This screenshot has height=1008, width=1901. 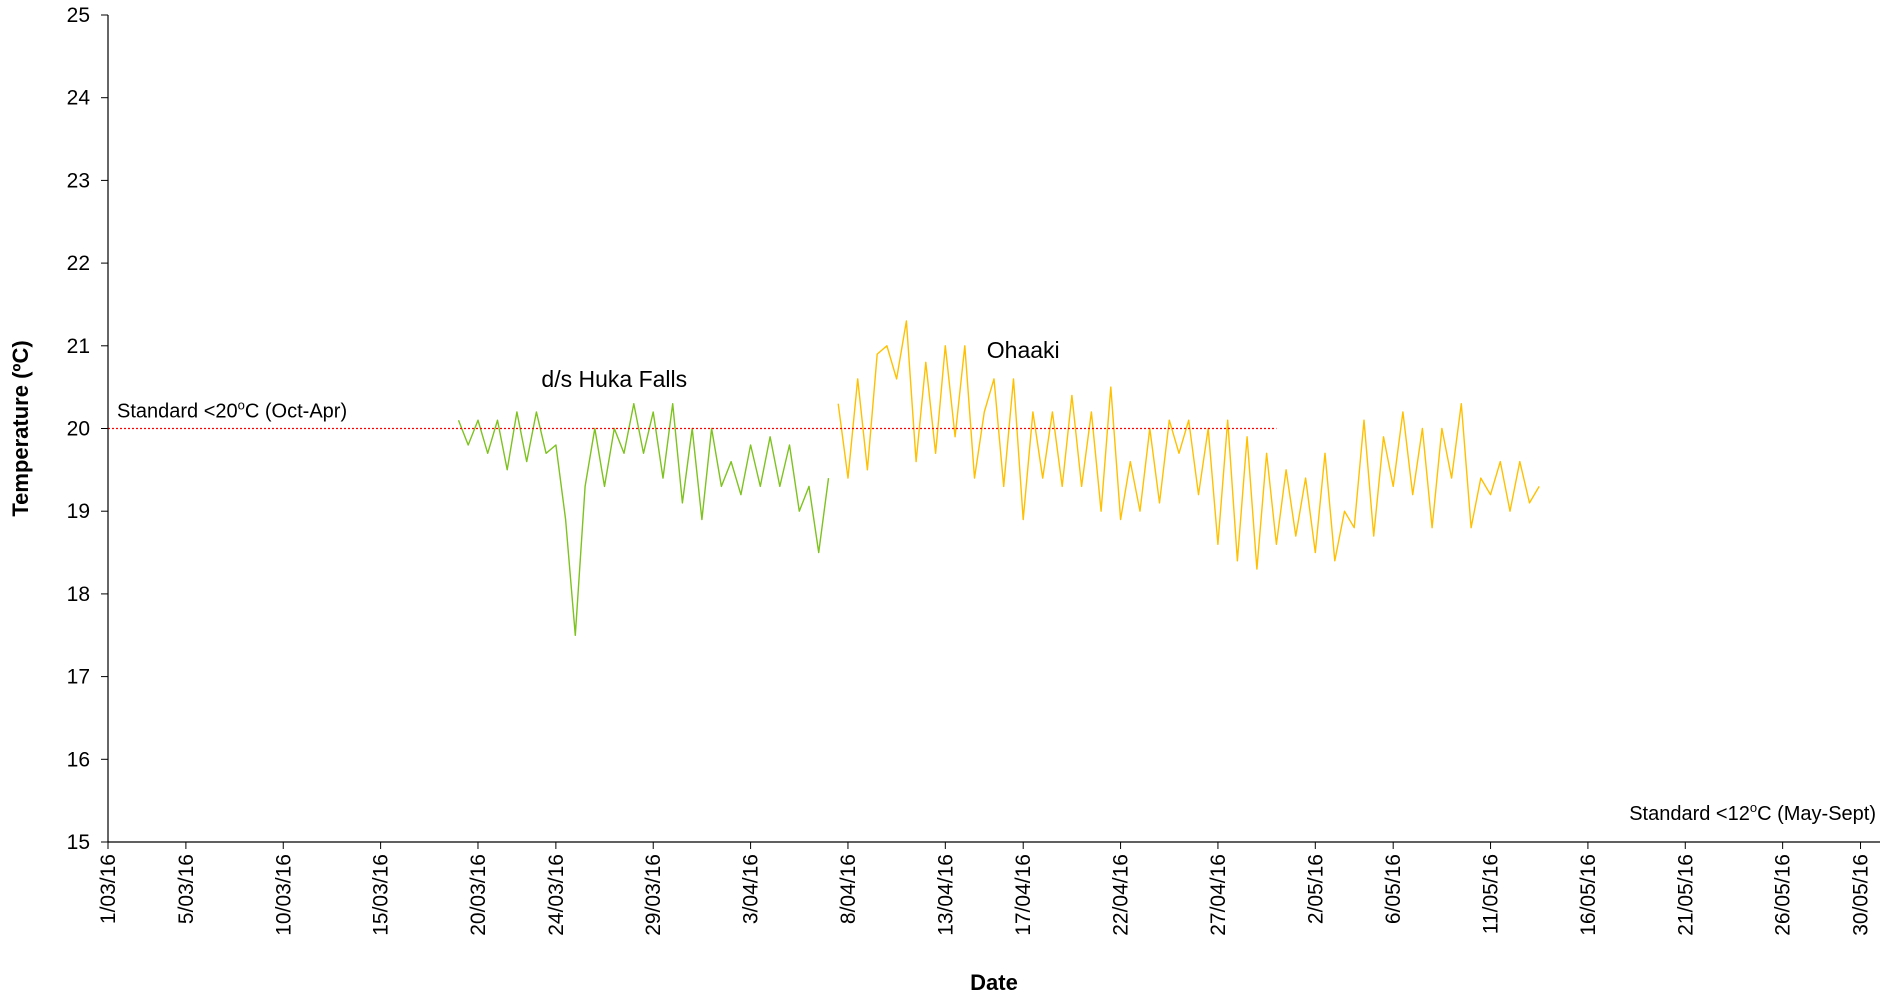 What do you see at coordinates (177, 412) in the screenshot?
I see `standard-oct-apr-prefix: Standard <20` at bounding box center [177, 412].